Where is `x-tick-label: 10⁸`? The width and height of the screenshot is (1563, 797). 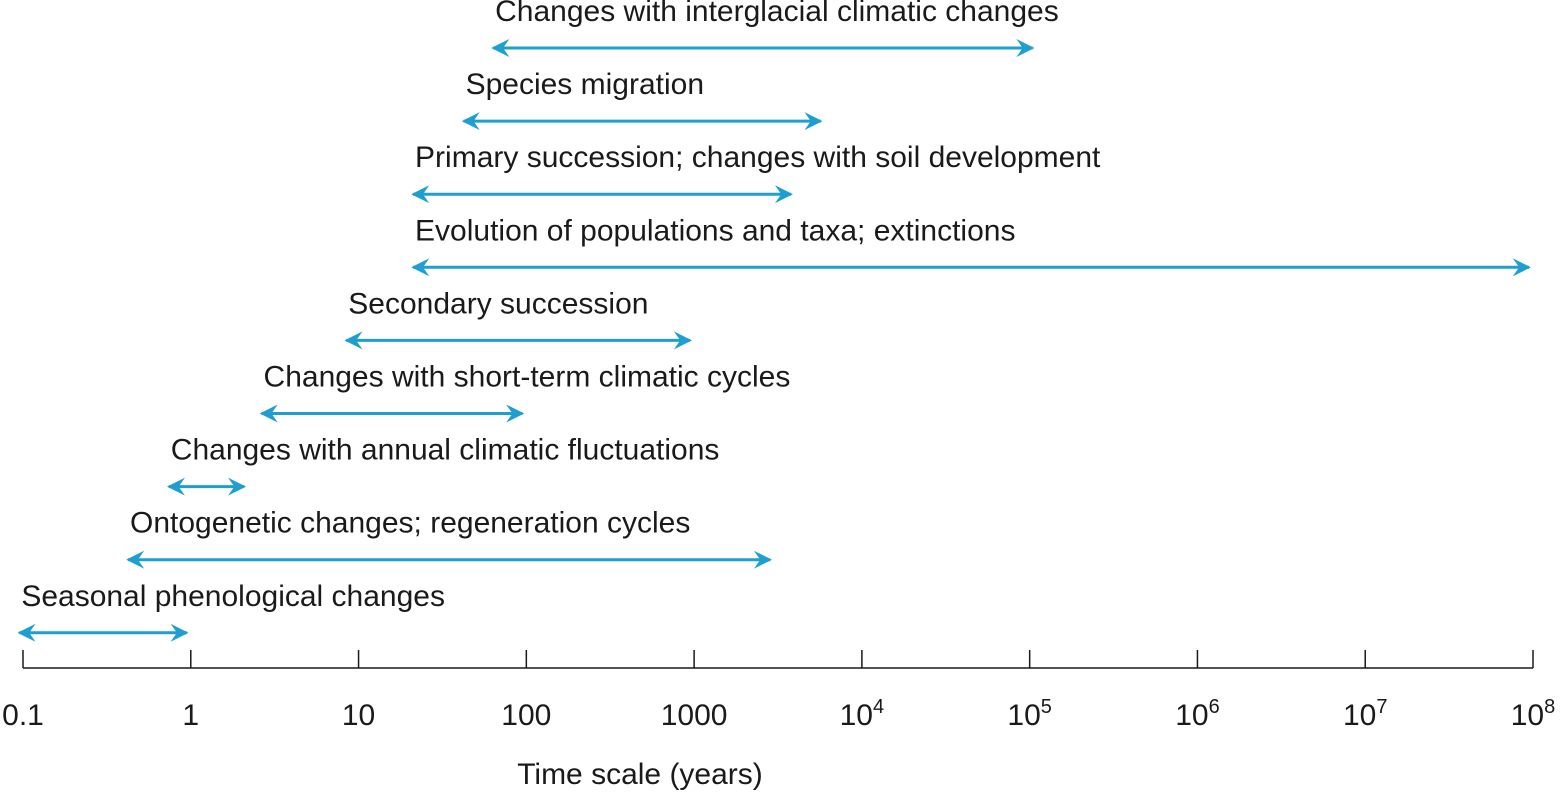
x-tick-label: 10⁸ is located at coordinates (1533, 714).